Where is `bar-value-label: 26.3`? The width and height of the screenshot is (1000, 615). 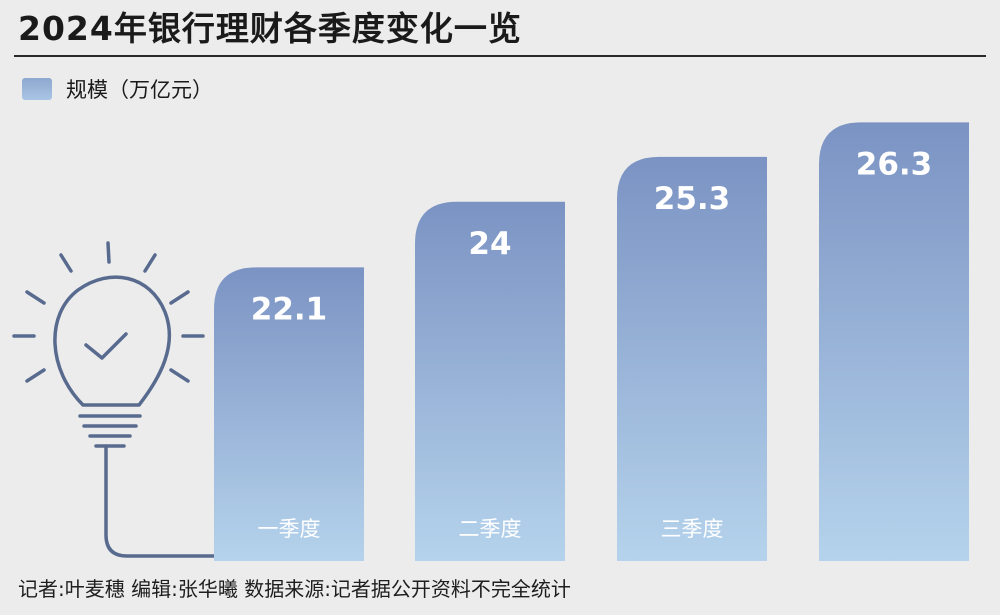
bar-value-label: 26.3 is located at coordinates (894, 164).